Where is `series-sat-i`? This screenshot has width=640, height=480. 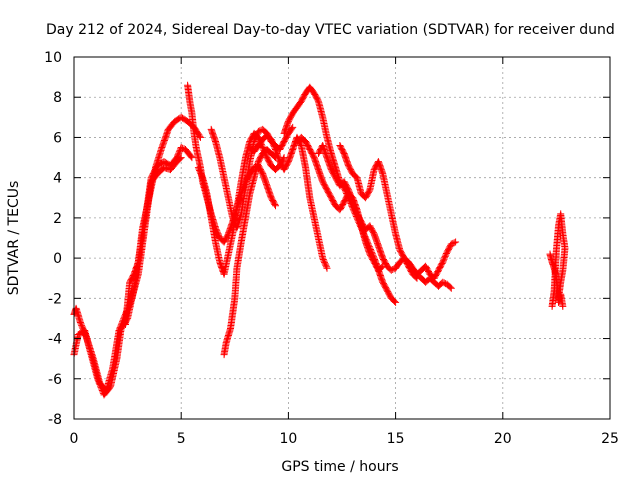 series-sat-i is located at coordinates (340, 194).